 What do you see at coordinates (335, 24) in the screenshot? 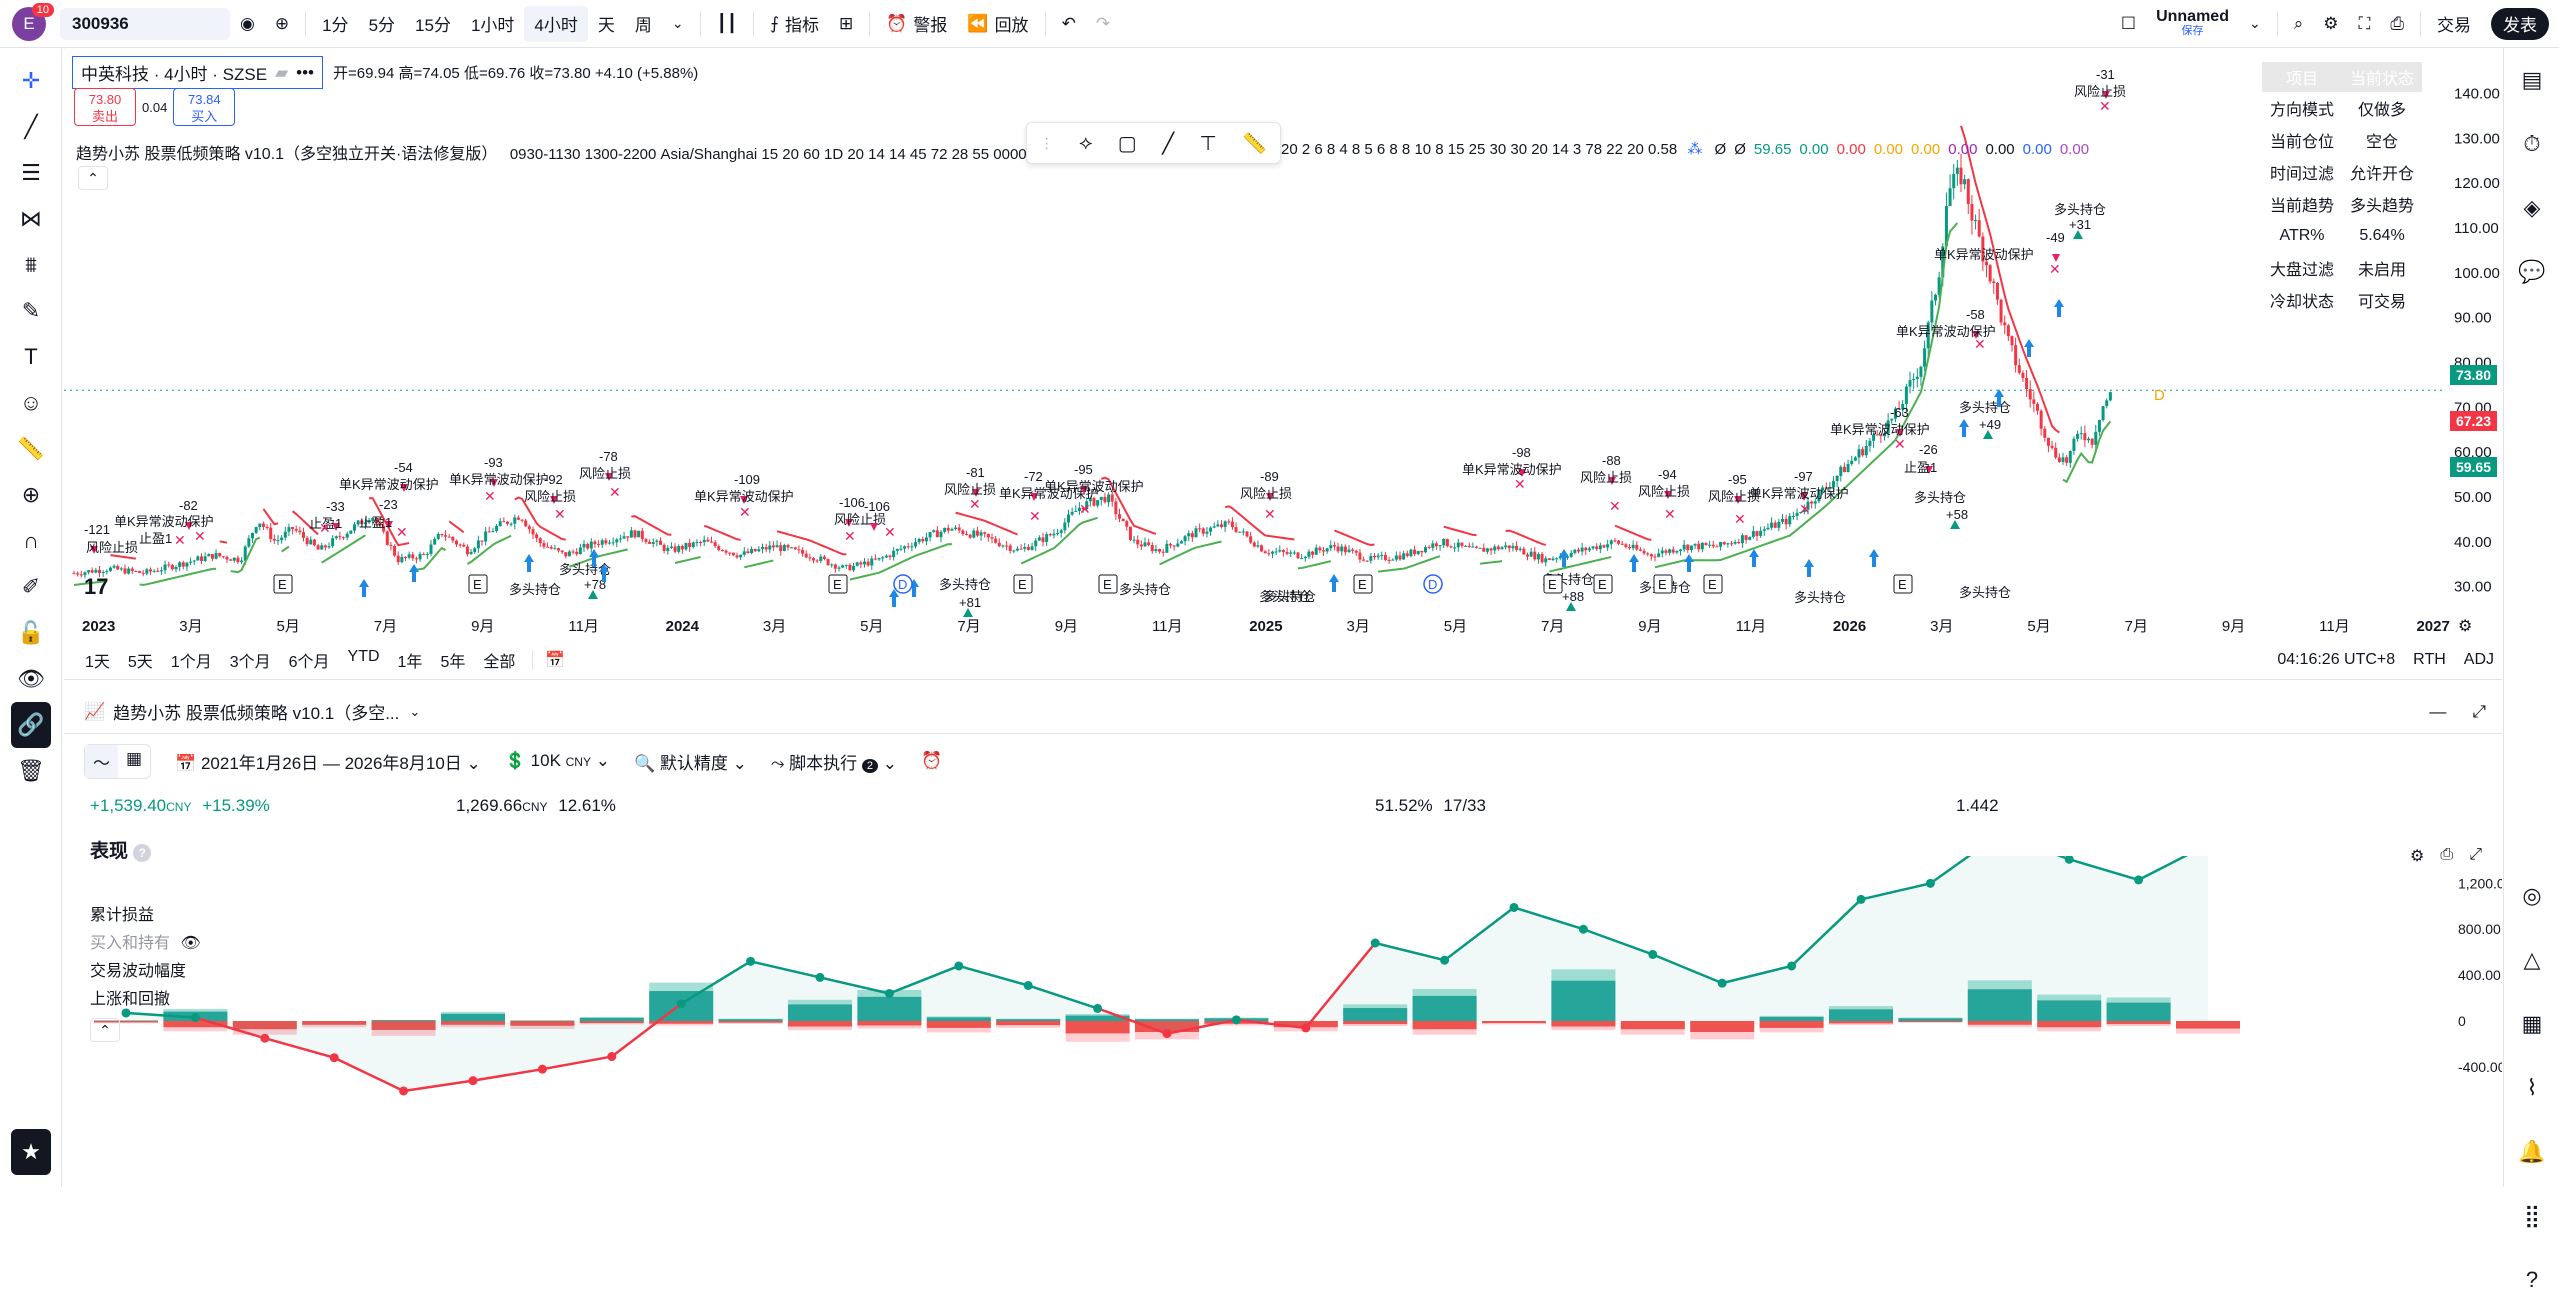
I see `interval-0: 1分` at bounding box center [335, 24].